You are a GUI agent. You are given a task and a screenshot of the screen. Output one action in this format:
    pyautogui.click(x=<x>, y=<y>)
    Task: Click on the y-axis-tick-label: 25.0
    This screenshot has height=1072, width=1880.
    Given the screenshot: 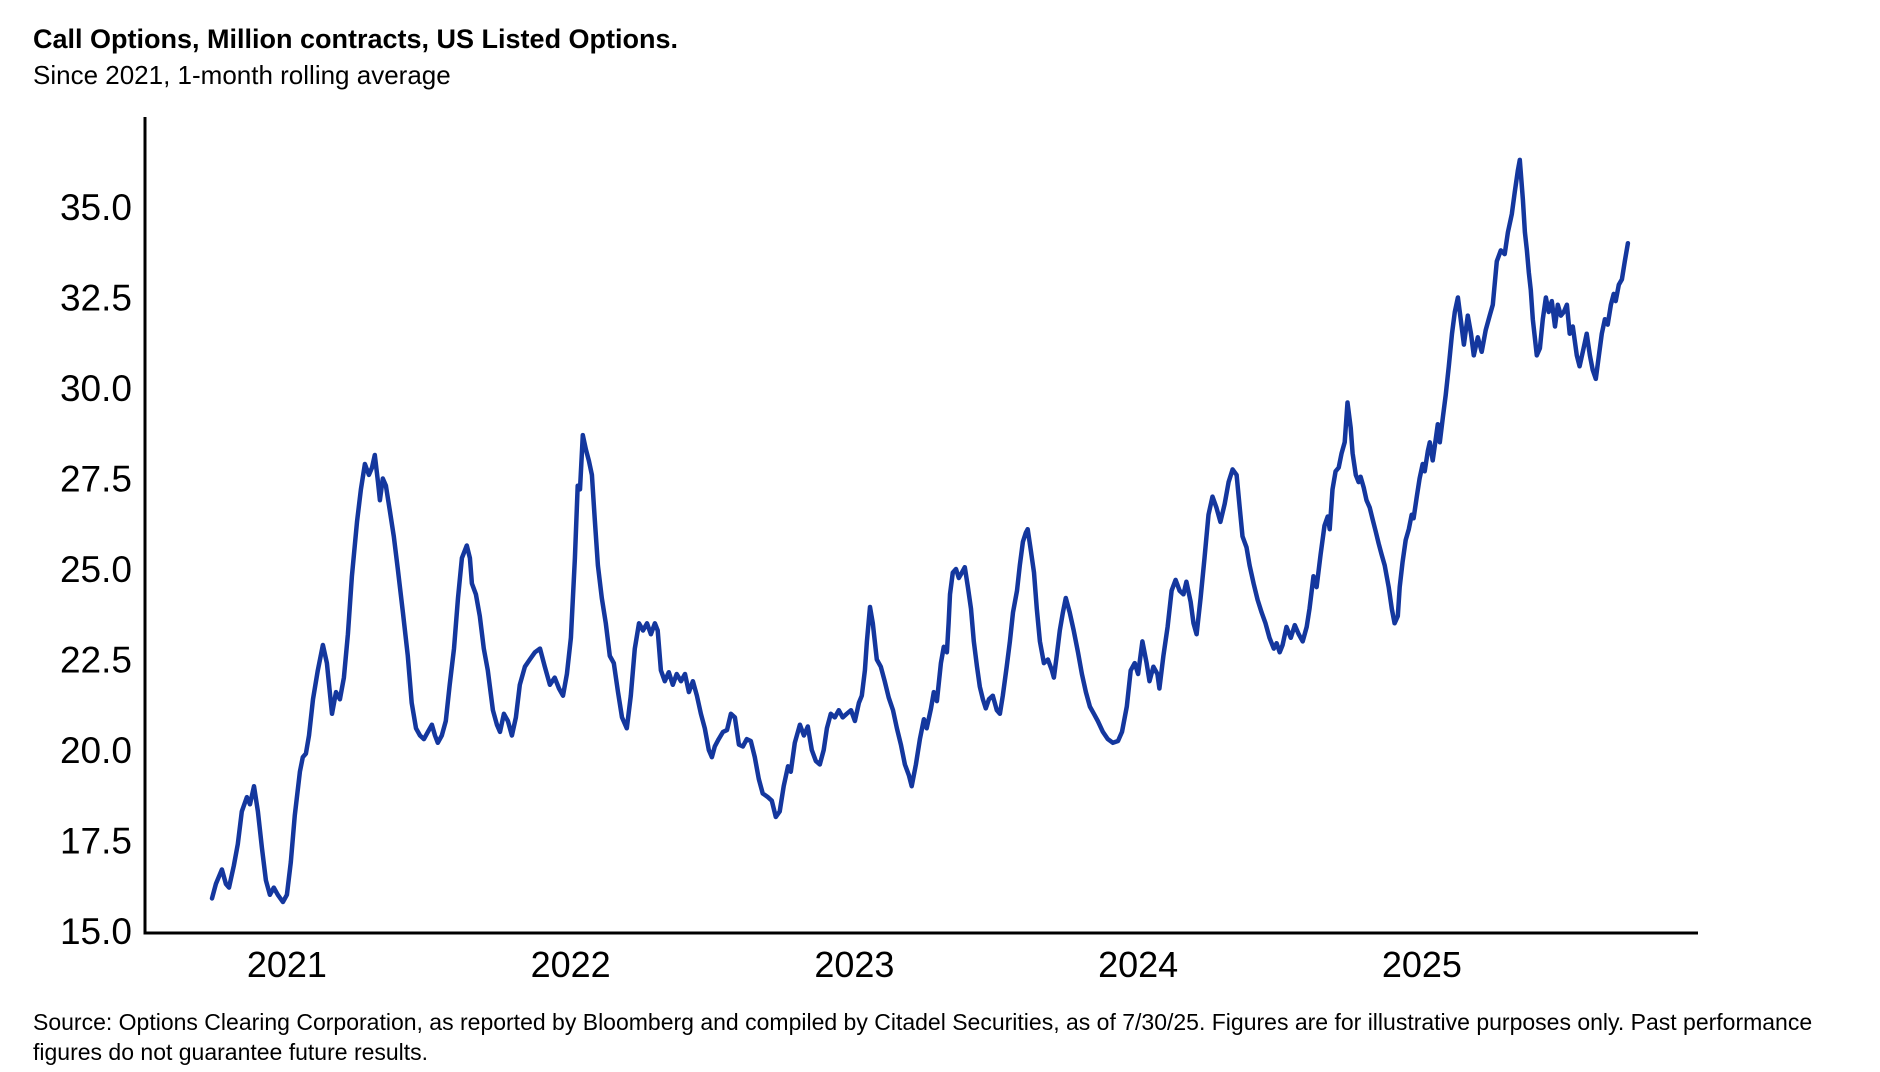 What is the action you would take?
    pyautogui.click(x=96, y=569)
    